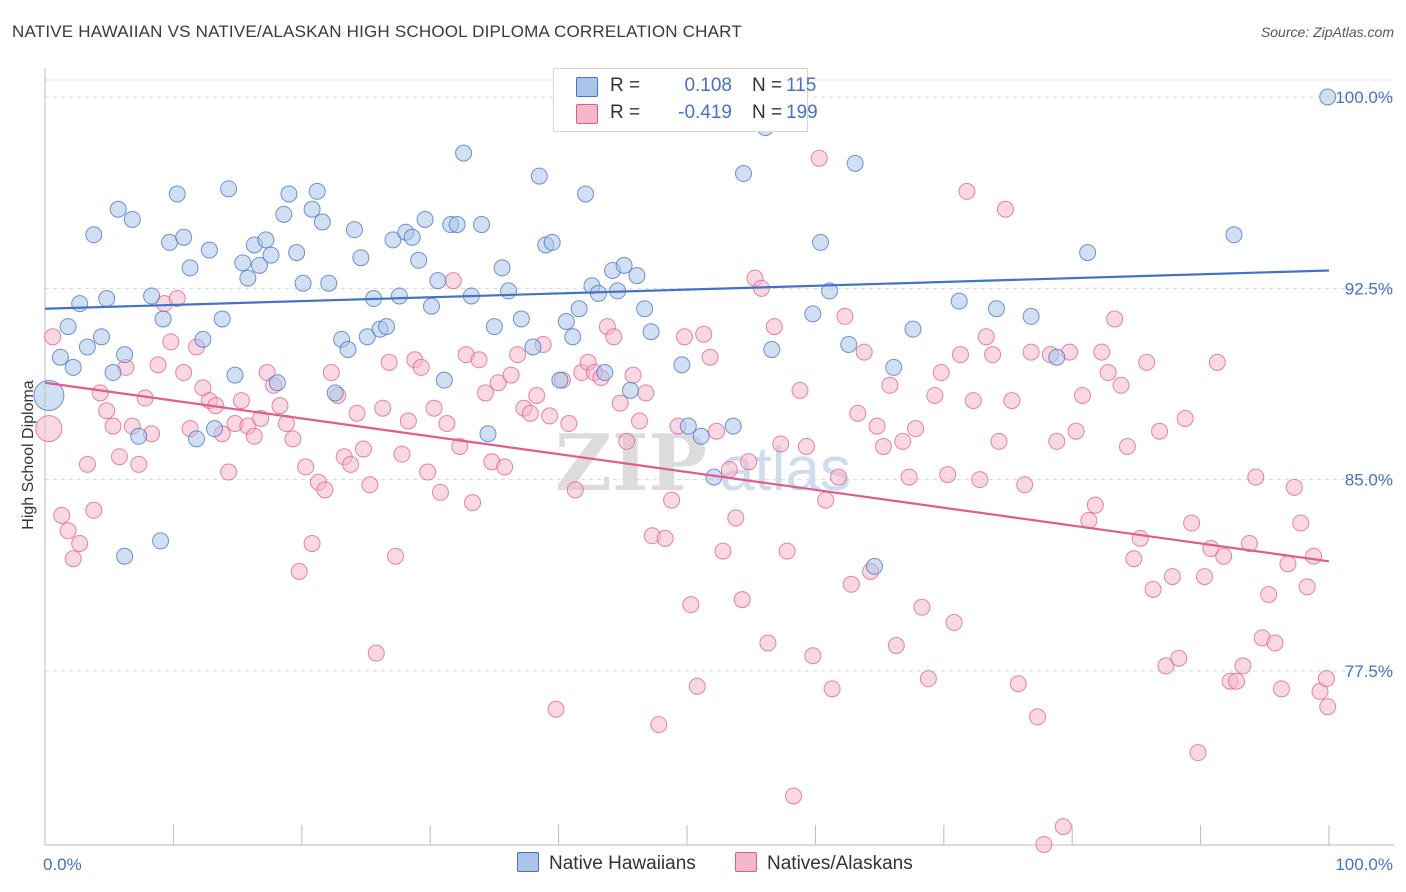  Describe the element at coordinates (1369, 288) in the screenshot. I see `y-tick-label: 92.5%` at that location.